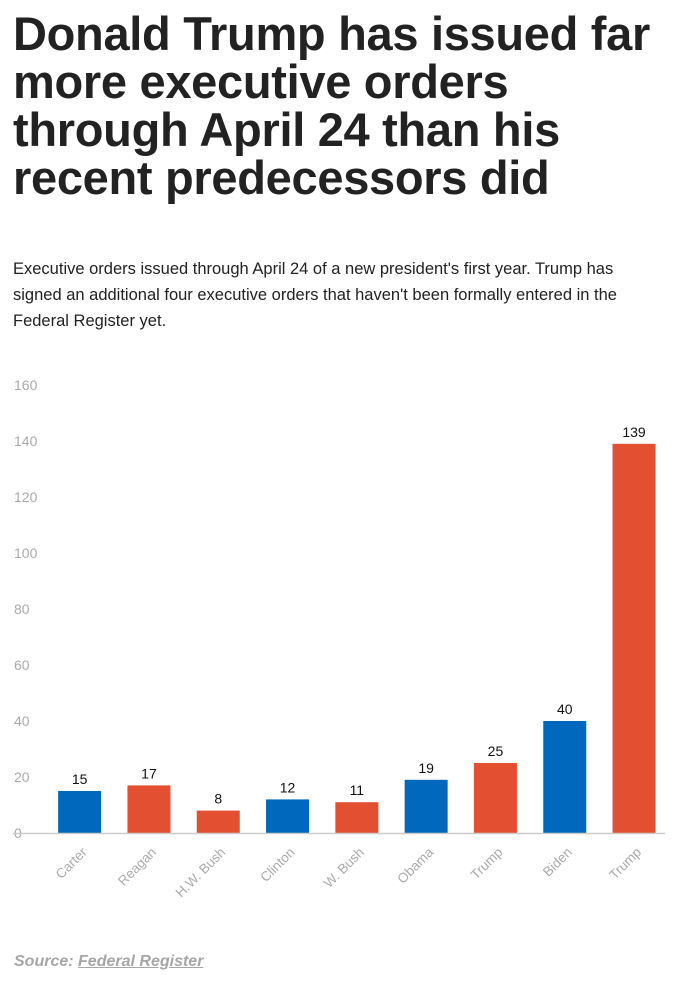 The width and height of the screenshot is (675, 996). I want to click on y-tick-label: 120, so click(26, 497).